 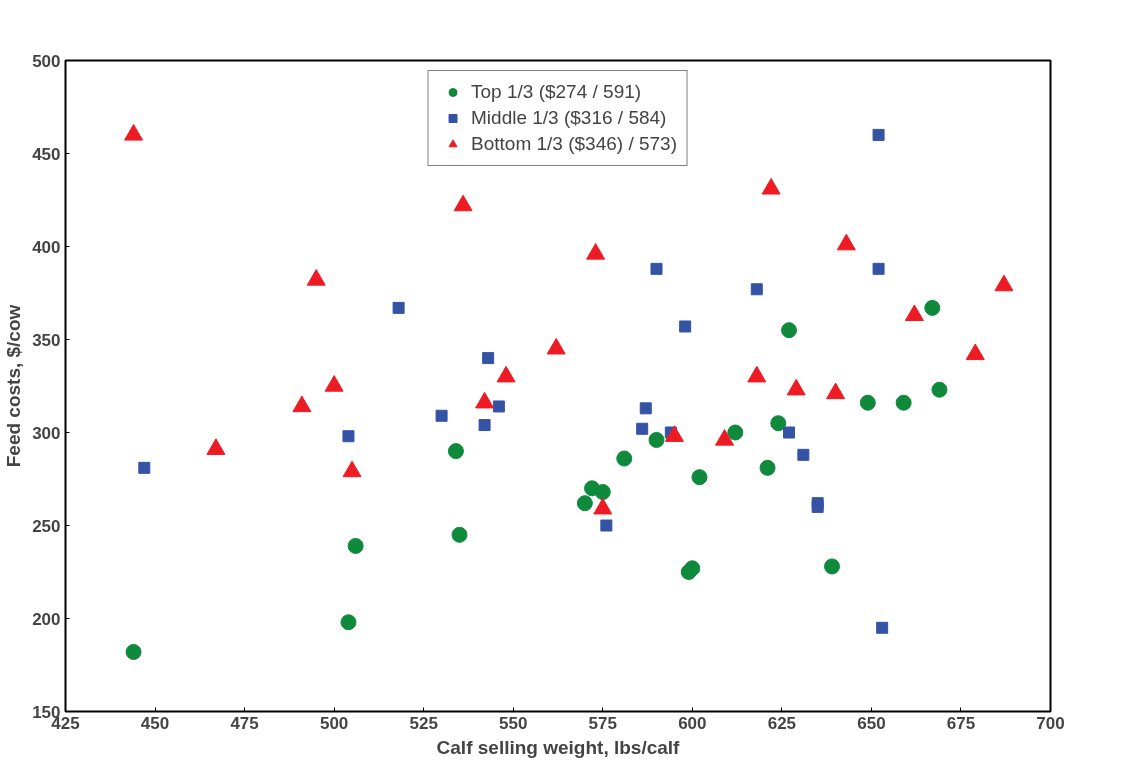 What do you see at coordinates (1050, 723) in the screenshot?
I see `x-tick-label: 700` at bounding box center [1050, 723].